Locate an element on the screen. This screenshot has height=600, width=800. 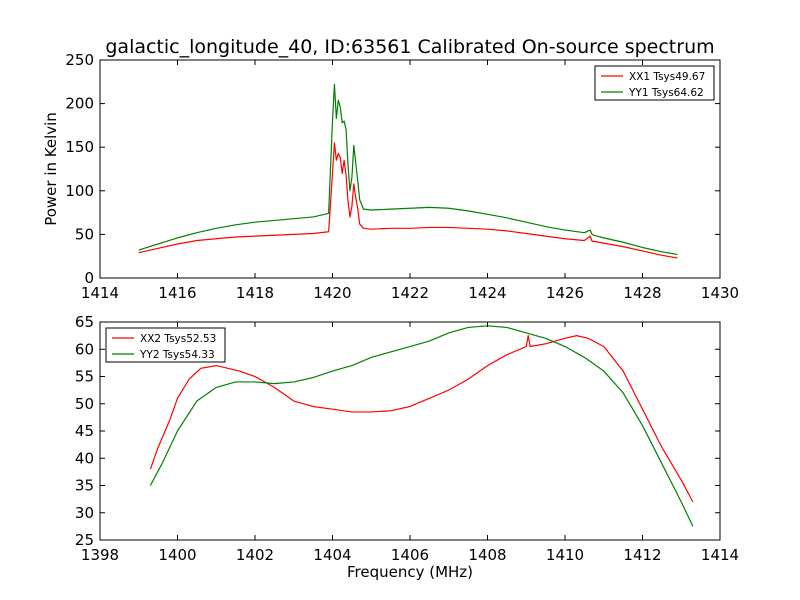
x-tick-label: 1418 is located at coordinates (255, 293).